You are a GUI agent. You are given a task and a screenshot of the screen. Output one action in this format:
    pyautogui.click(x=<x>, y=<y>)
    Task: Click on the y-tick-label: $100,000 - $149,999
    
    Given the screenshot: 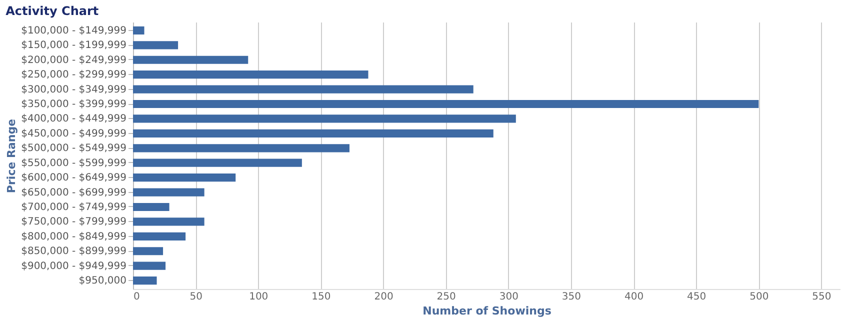 What is the action you would take?
    pyautogui.click(x=73, y=30)
    